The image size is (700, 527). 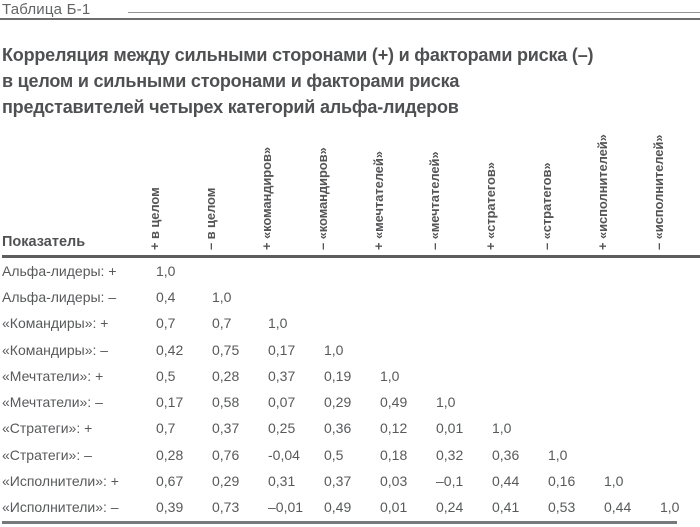 What do you see at coordinates (658, 192) in the screenshot?
I see `column-header-label: – «исполнителей»` at bounding box center [658, 192].